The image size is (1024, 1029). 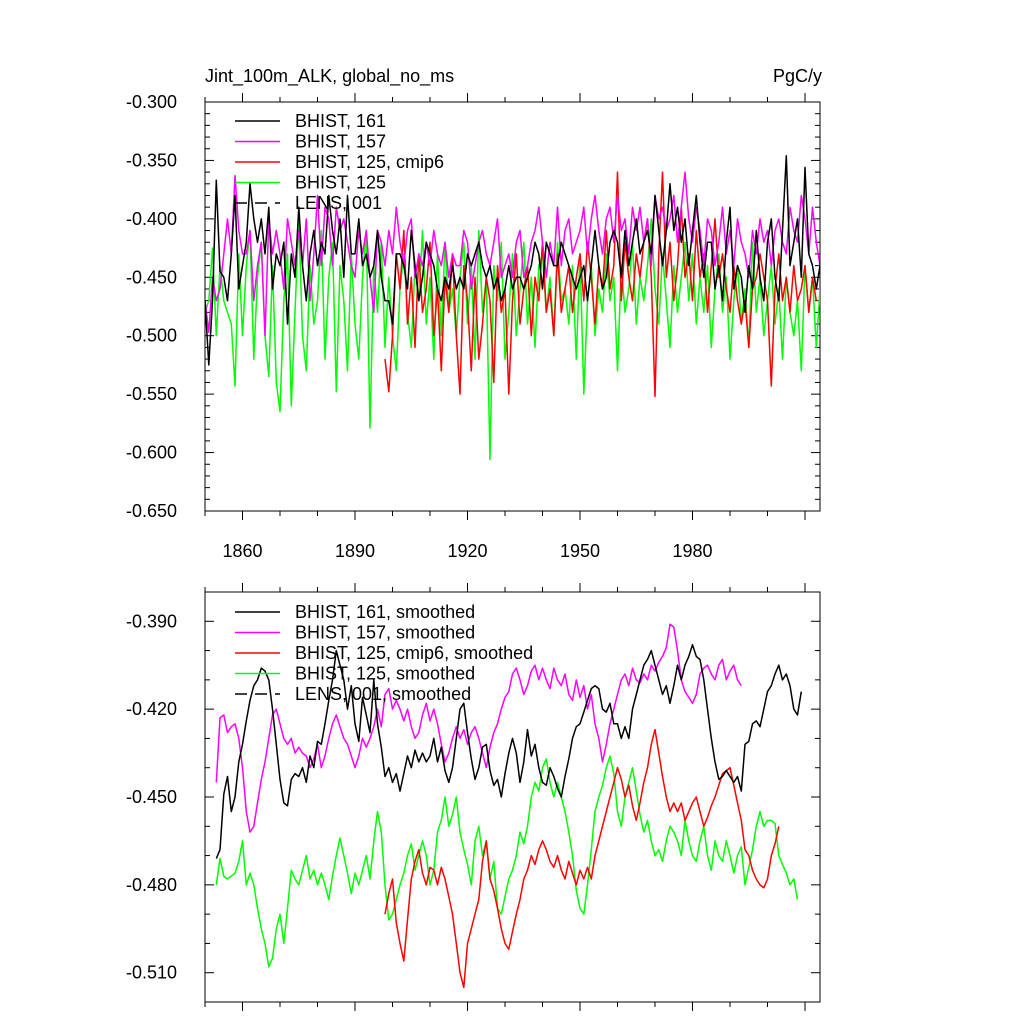 I want to click on legend-label: BHIST, 125, cmip6, smoothed, so click(x=414, y=653).